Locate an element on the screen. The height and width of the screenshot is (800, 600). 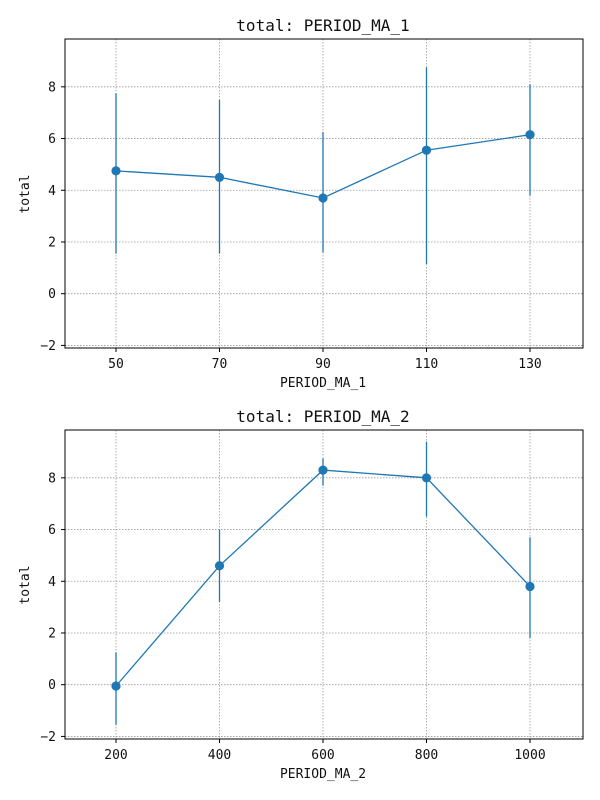
x-axis-label: PERIOD_MA_1 is located at coordinates (323, 383).